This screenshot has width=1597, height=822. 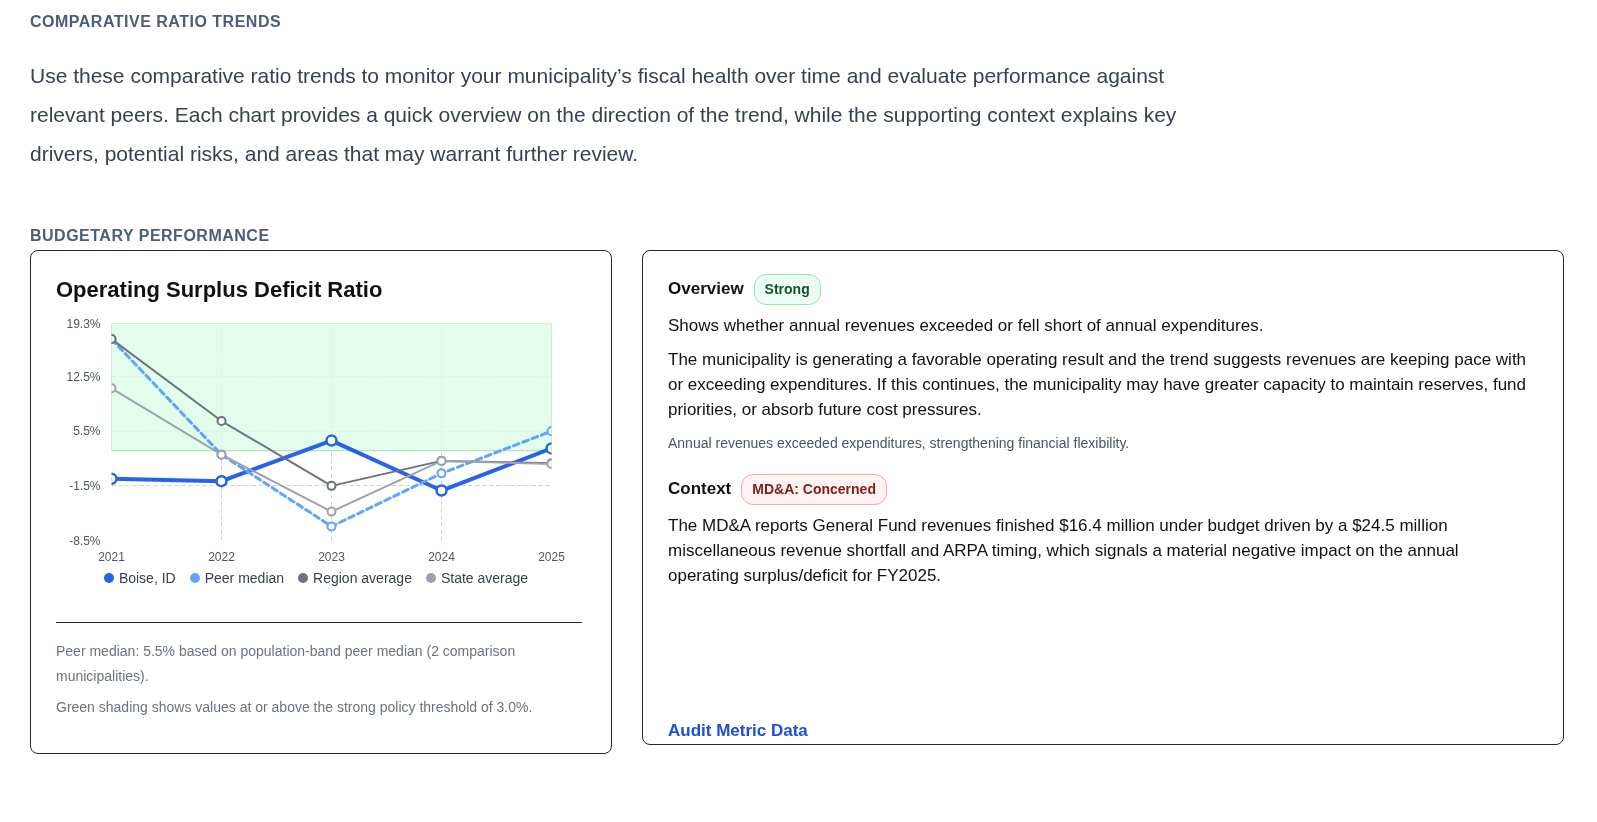 I want to click on x-tick-label: 2022, so click(x=222, y=556).